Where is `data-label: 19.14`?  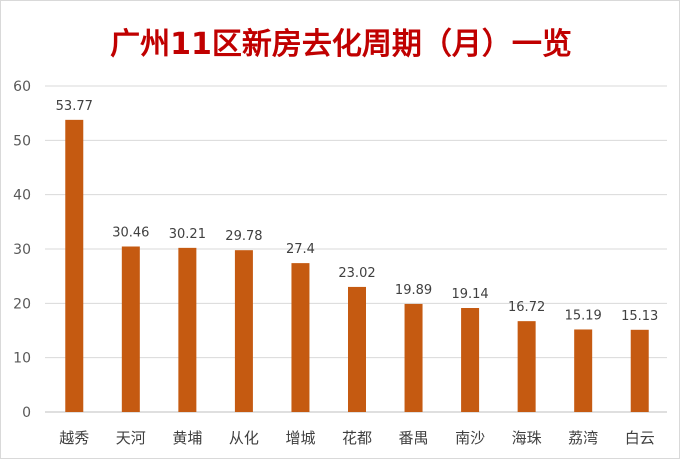 data-label: 19.14 is located at coordinates (469, 294).